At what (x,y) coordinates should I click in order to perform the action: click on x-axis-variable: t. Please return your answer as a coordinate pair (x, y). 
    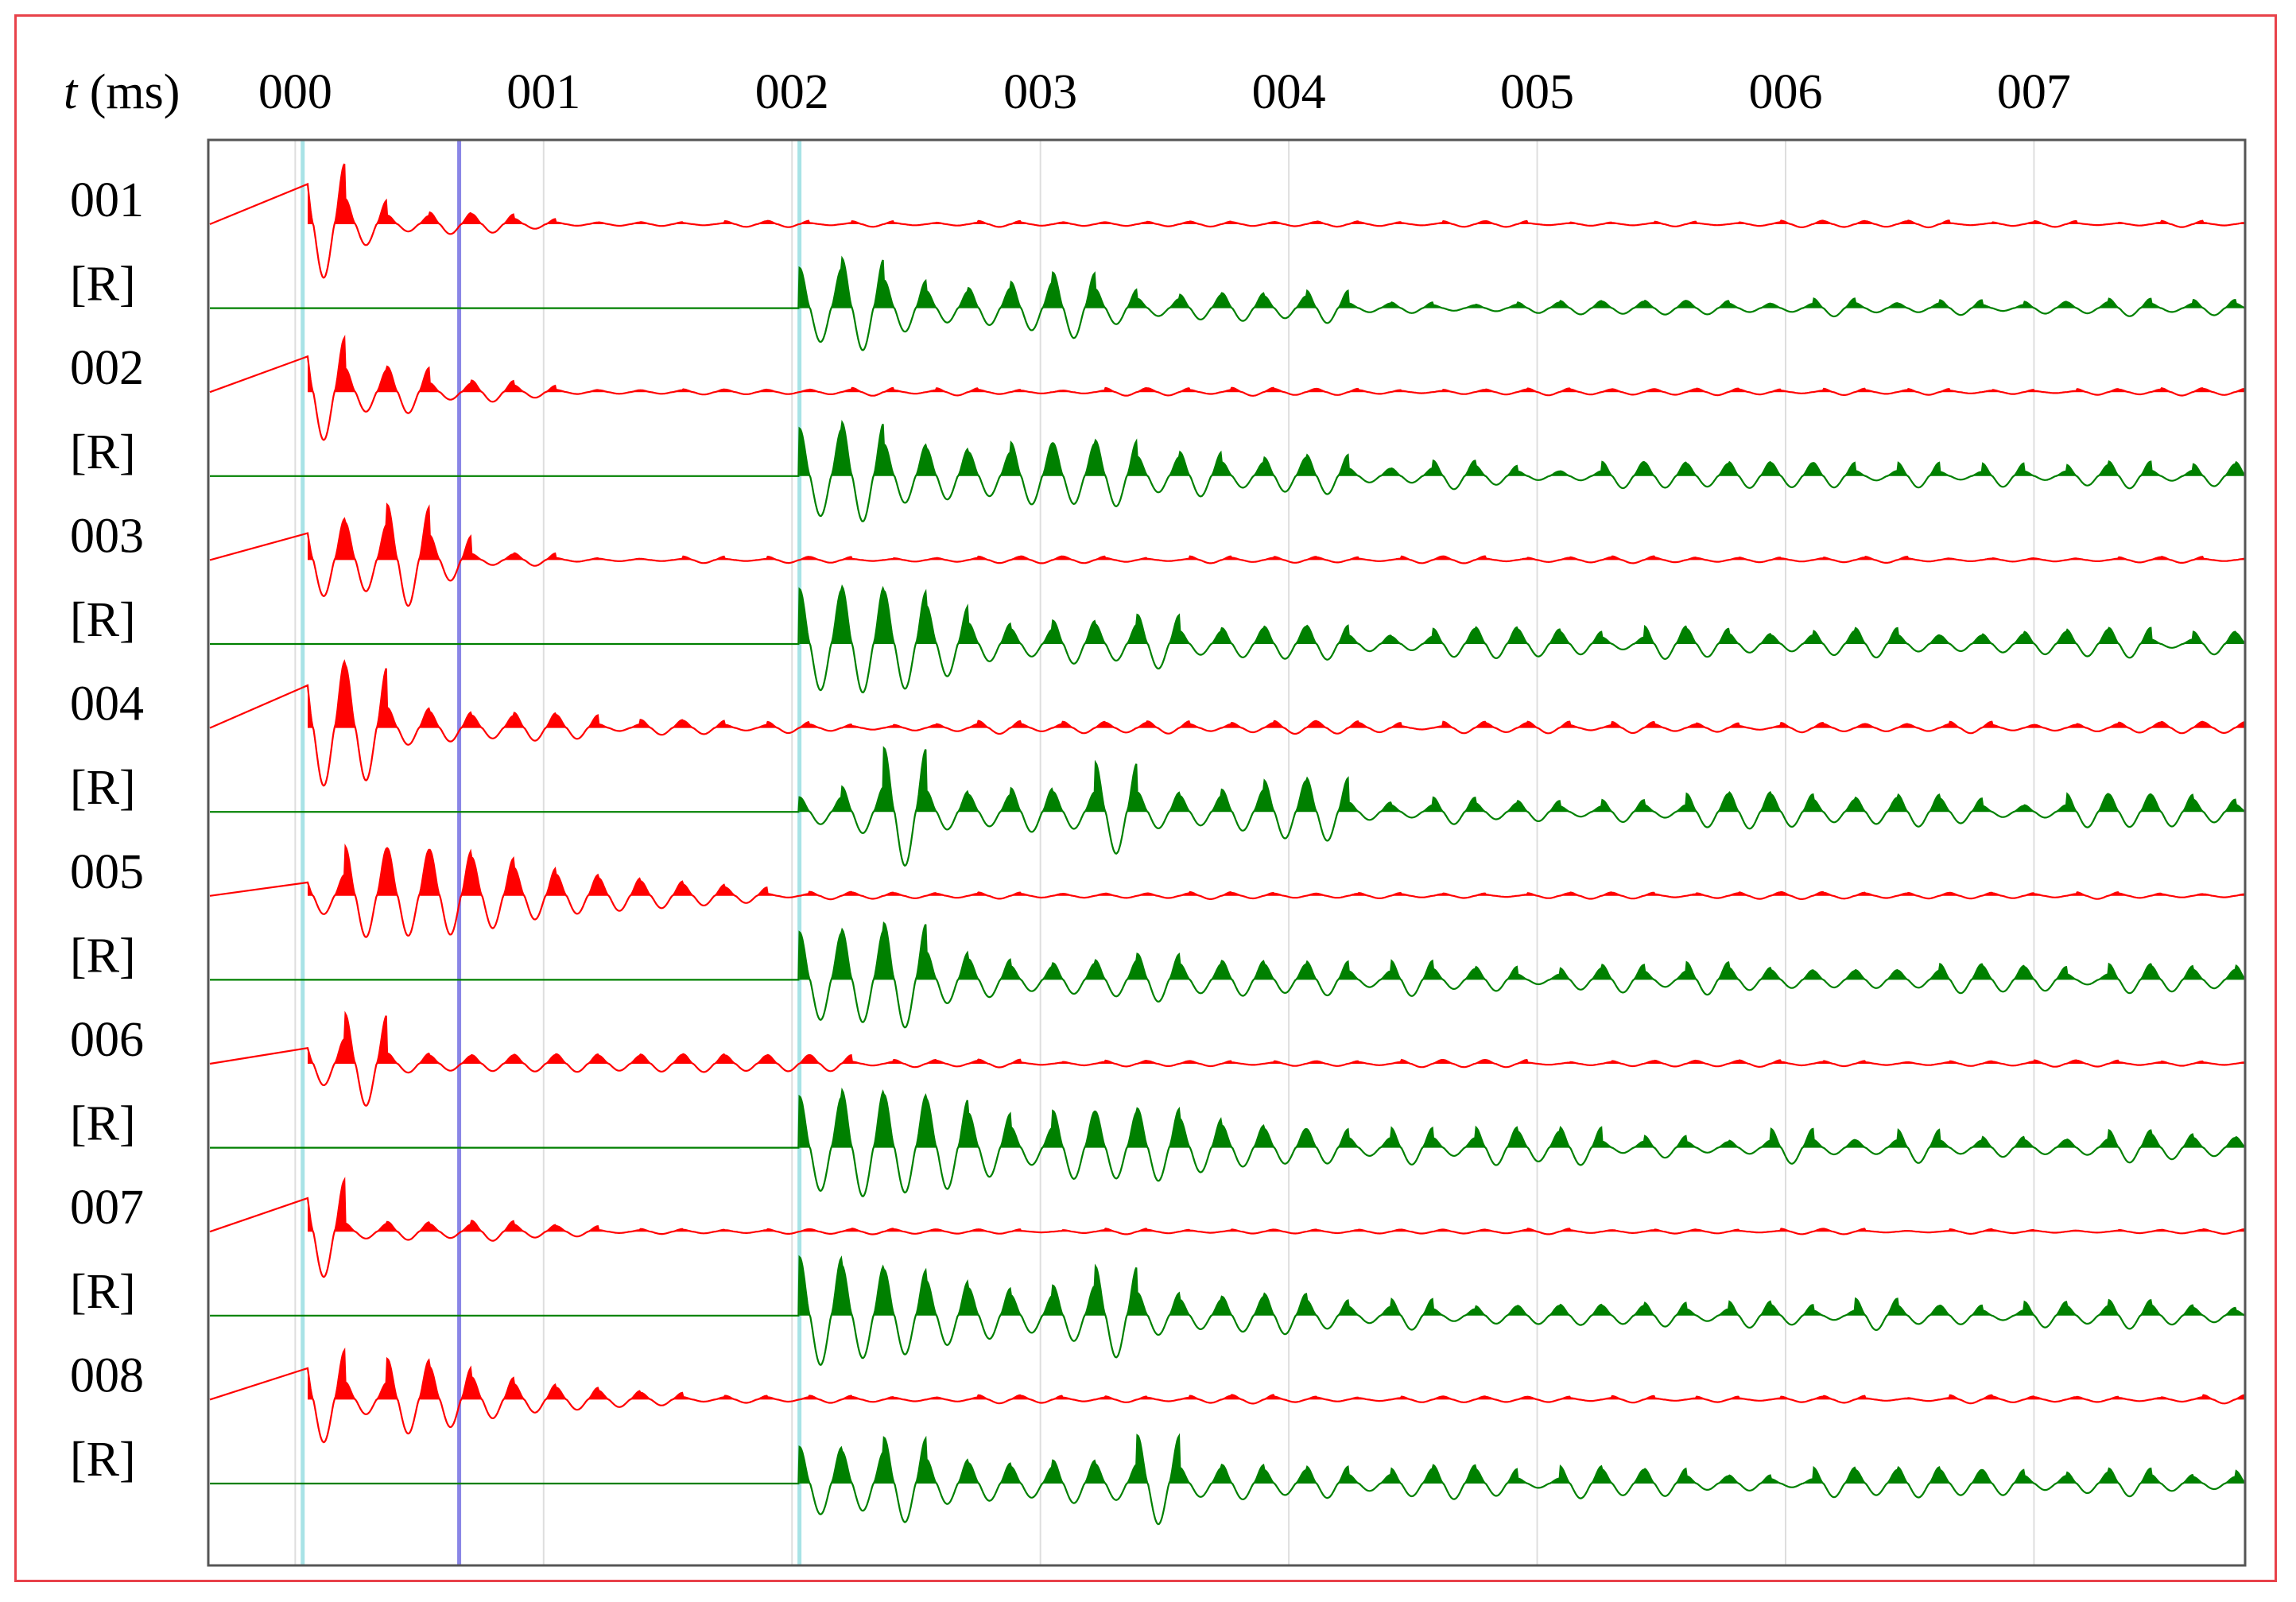
    Looking at the image, I should click on (72, 92).